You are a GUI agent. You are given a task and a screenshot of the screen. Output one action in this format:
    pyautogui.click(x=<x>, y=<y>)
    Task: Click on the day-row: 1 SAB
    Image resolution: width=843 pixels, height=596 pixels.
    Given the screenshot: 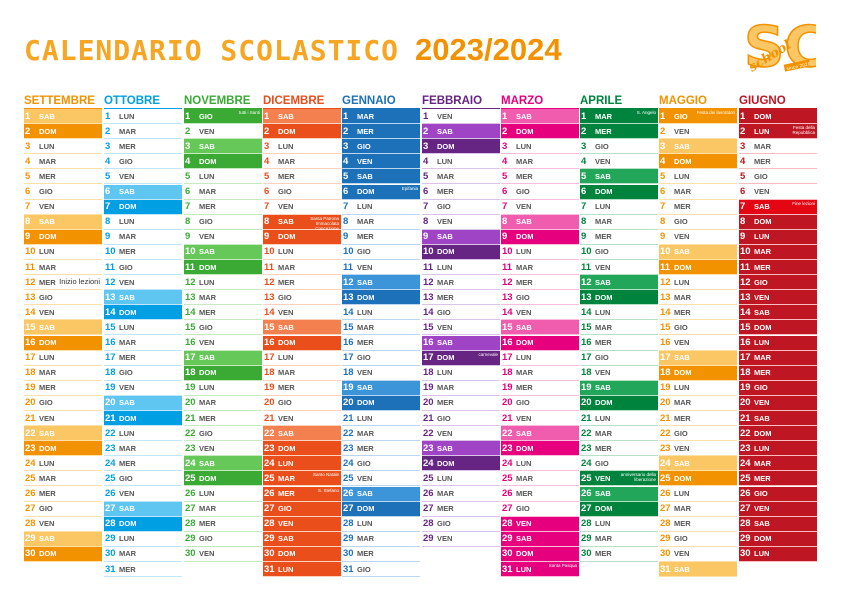 What is the action you would take?
    pyautogui.click(x=302, y=116)
    